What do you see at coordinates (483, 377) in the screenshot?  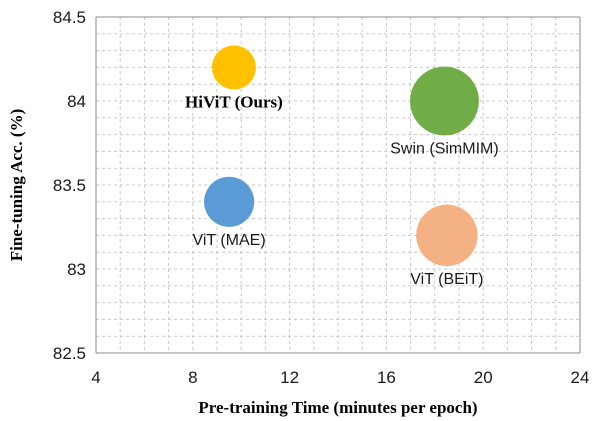 I see `x-tick-label: 20` at bounding box center [483, 377].